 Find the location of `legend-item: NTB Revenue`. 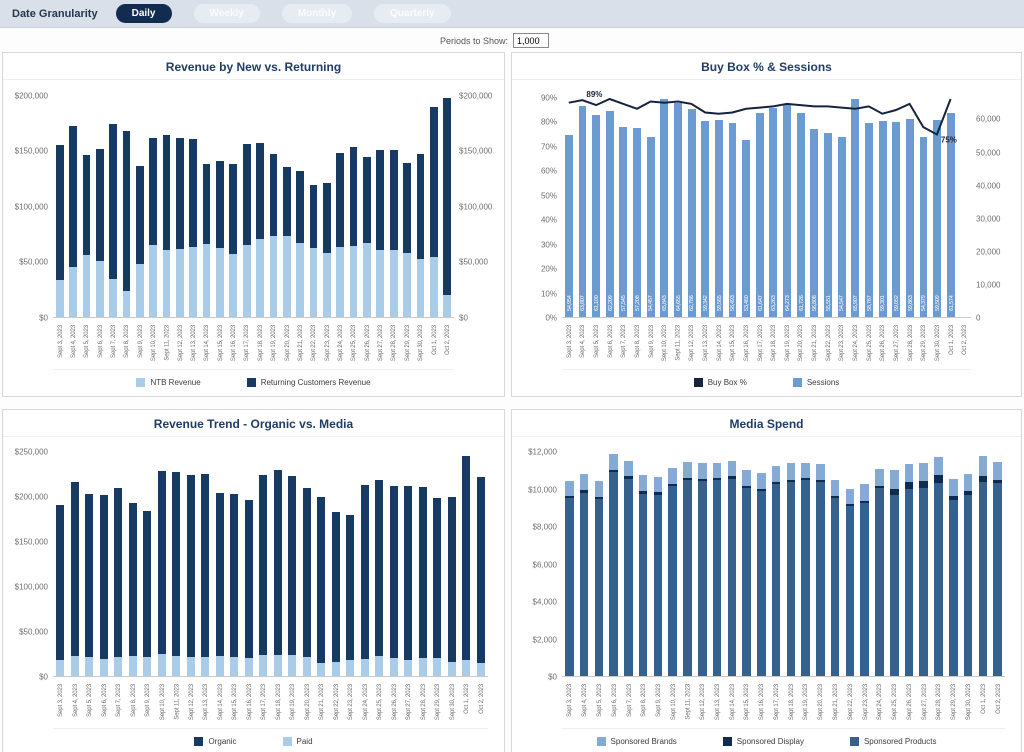

legend-item: NTB Revenue is located at coordinates (168, 382).